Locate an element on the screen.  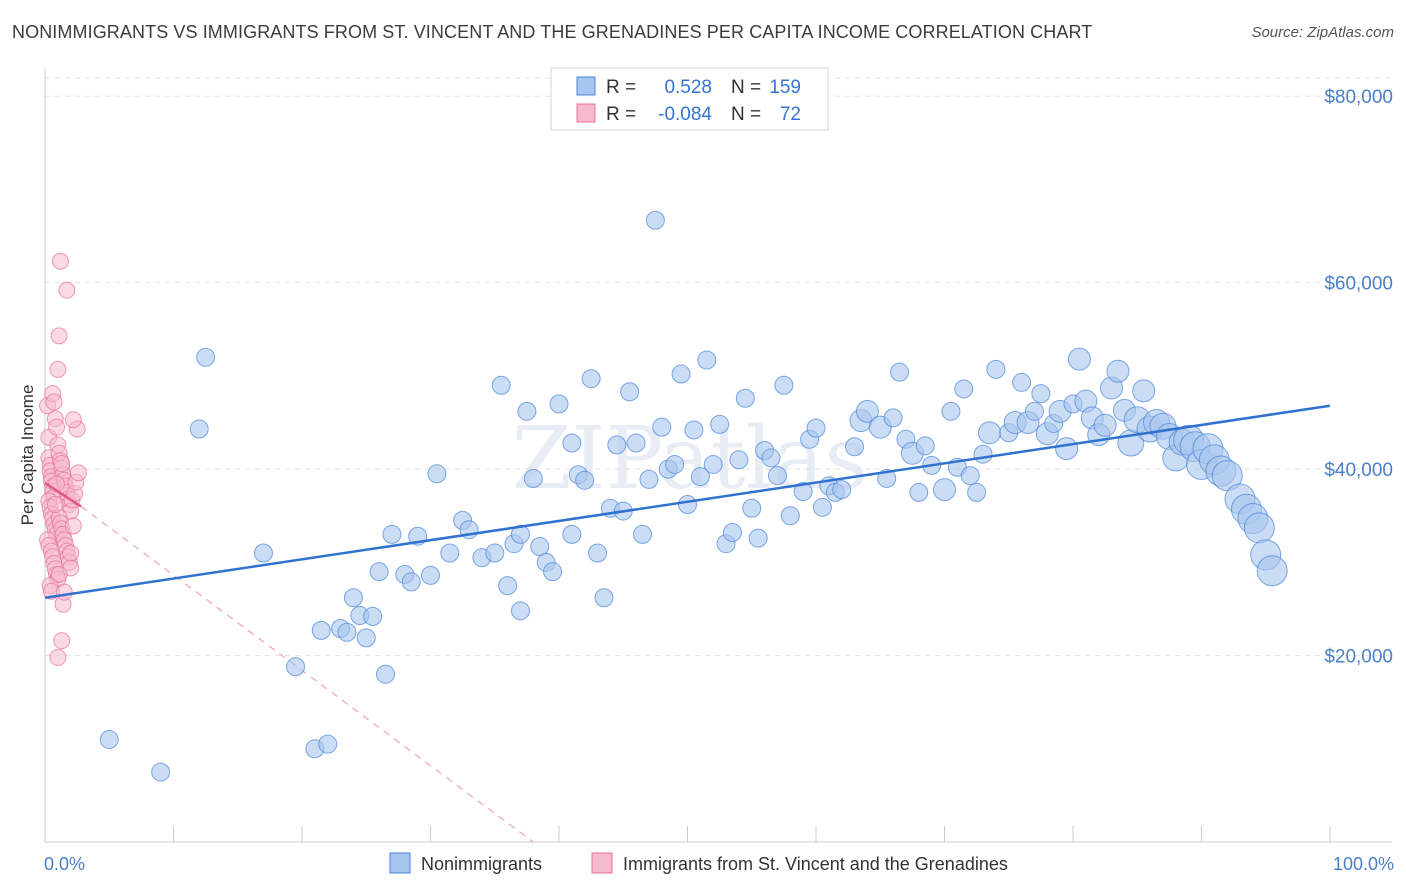
immigrants-points is located at coordinates (63, 459).